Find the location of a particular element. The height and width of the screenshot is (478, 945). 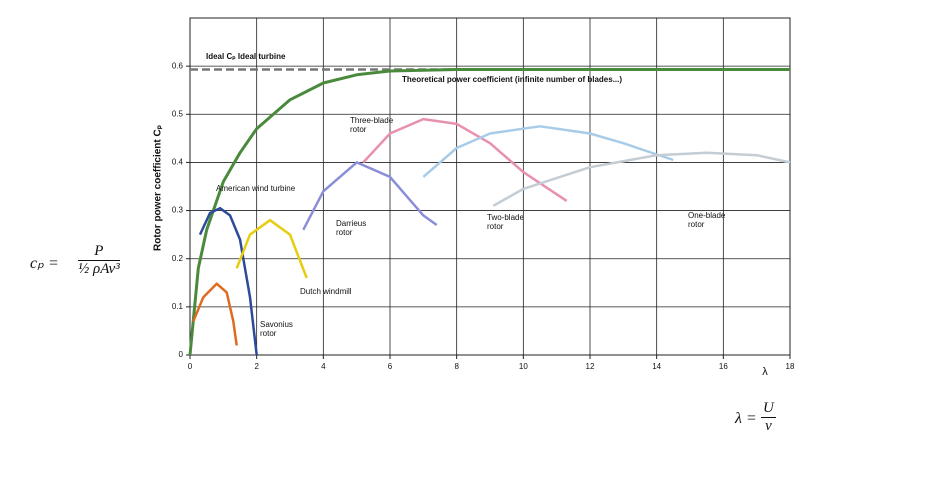

numerator: U is located at coordinates (768, 409).